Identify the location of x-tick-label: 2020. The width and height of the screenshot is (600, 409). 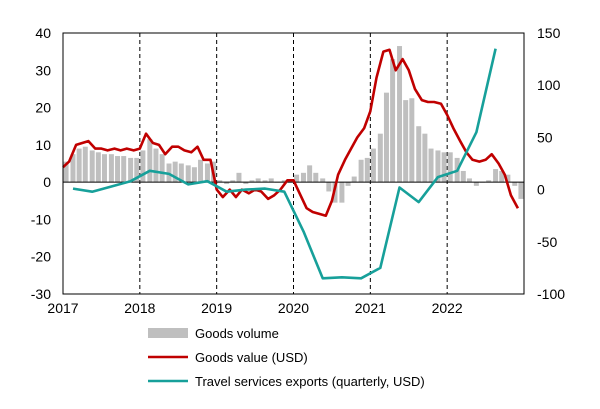
(293, 308).